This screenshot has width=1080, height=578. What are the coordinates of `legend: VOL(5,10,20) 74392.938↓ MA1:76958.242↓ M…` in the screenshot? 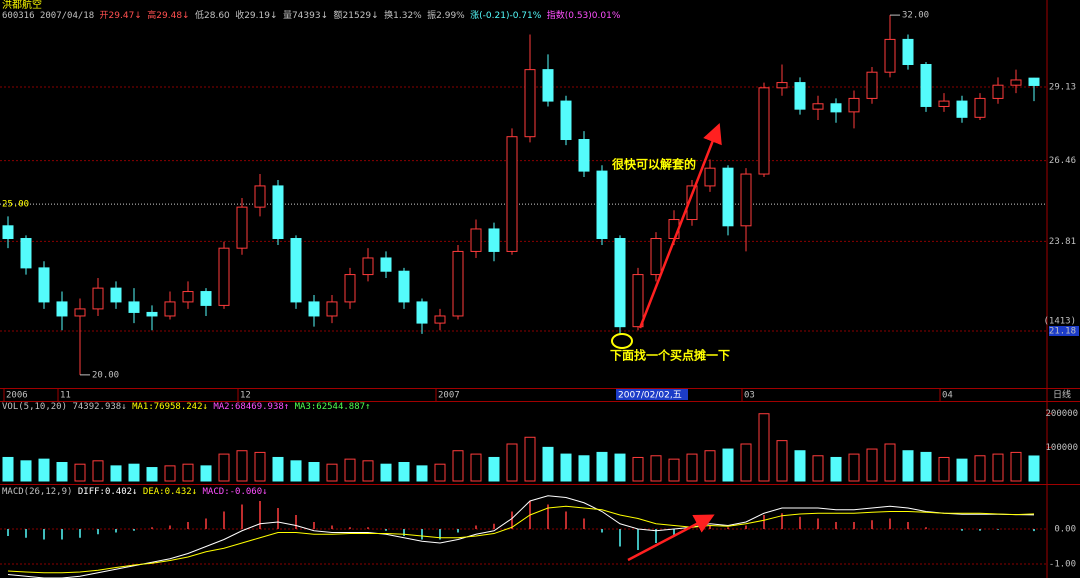 It's located at (186, 407).